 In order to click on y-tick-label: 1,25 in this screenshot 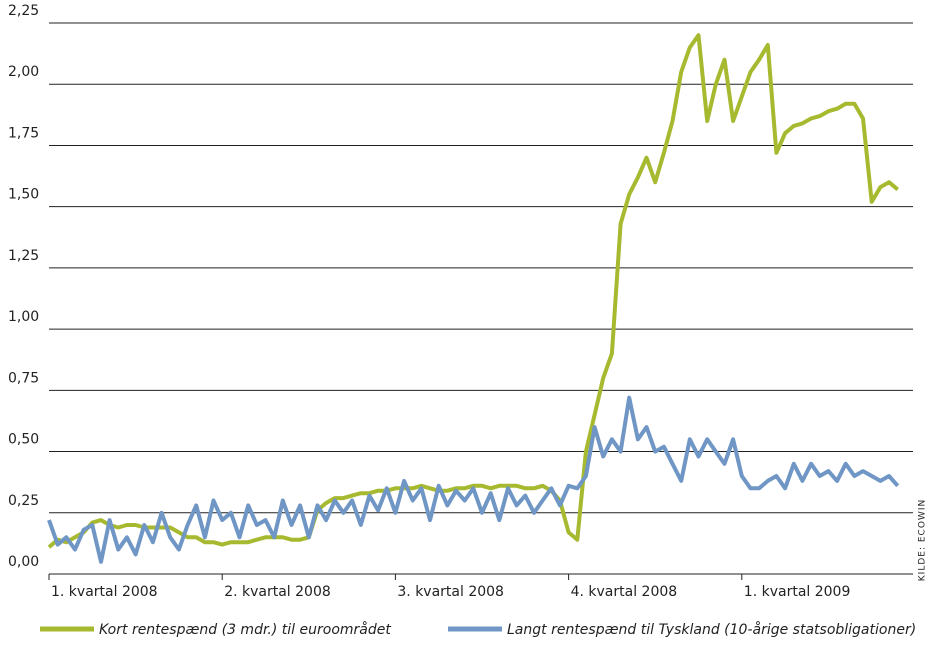, I will do `click(23, 256)`.